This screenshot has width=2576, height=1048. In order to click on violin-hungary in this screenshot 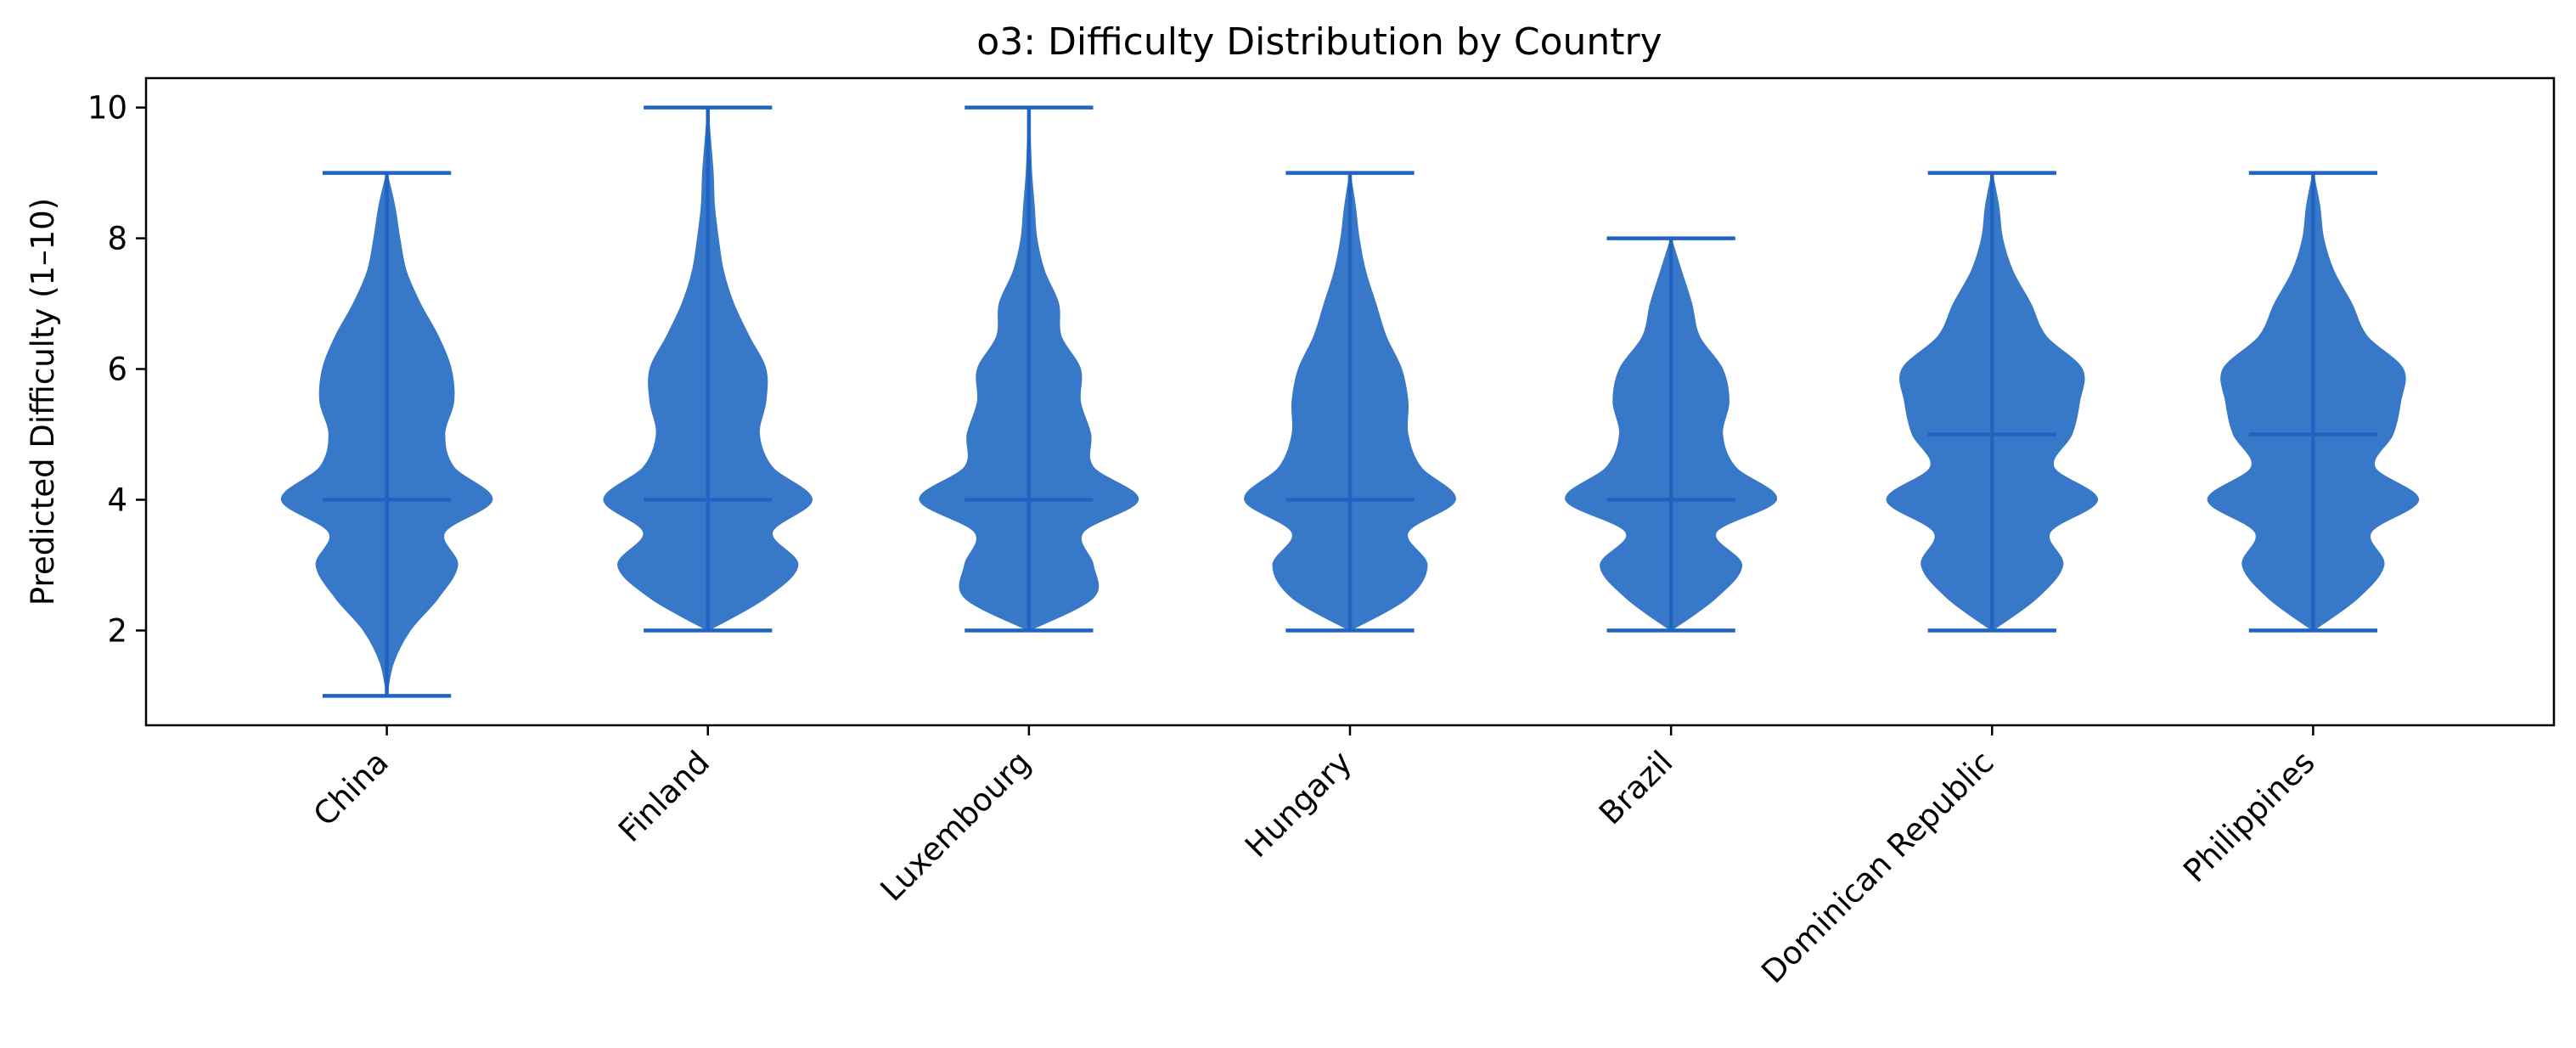, I will do `click(1350, 402)`.